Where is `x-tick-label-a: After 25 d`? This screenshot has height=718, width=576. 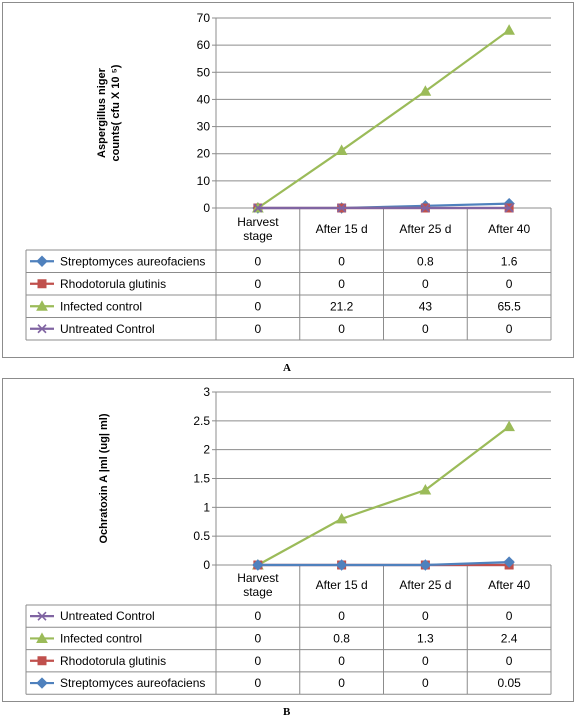
x-tick-label-a: After 25 d is located at coordinates (425, 229).